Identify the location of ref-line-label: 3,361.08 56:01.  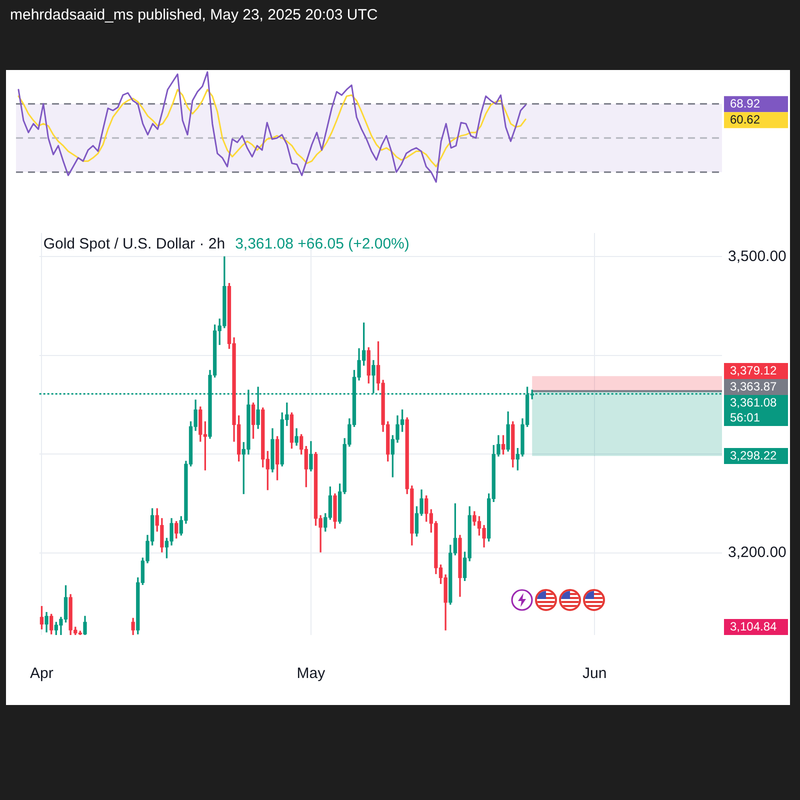
(754, 409).